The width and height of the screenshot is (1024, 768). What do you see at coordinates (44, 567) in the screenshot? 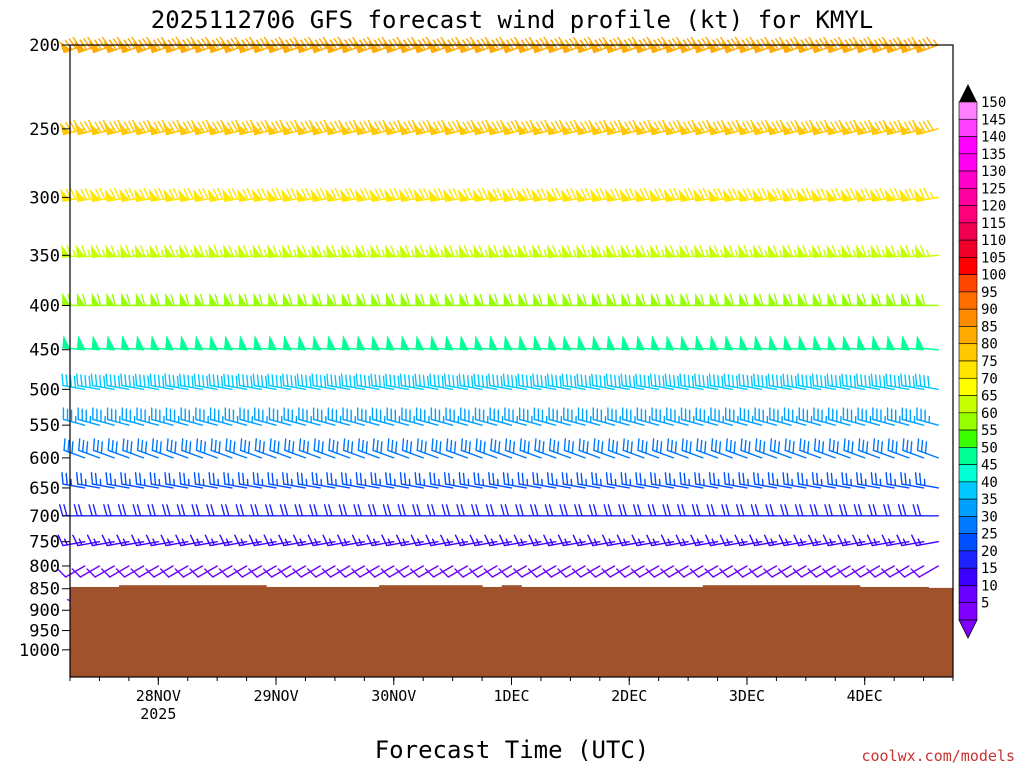
I see `y-tick-label: 800` at bounding box center [44, 567].